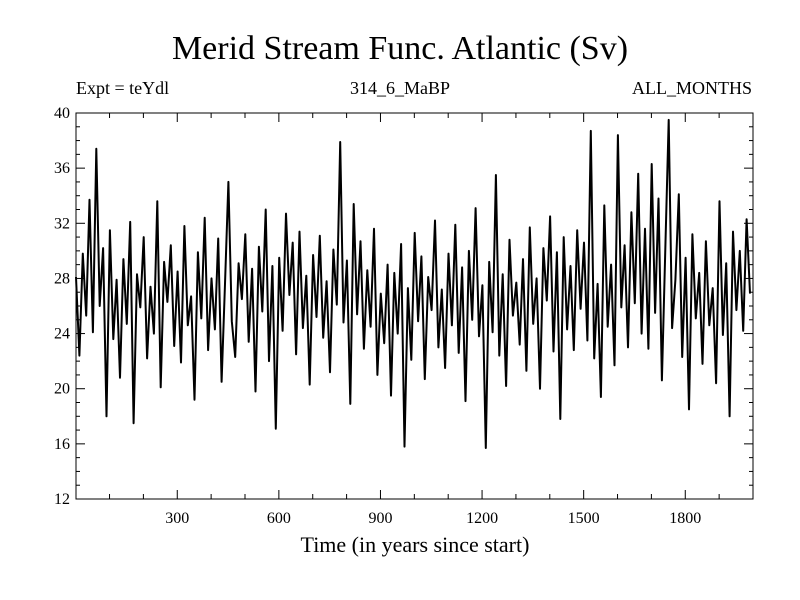  I want to click on period-label: ALL_MONTHS, so click(692, 88).